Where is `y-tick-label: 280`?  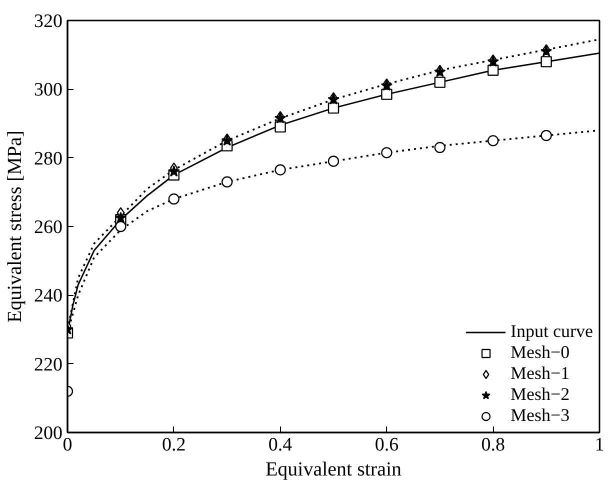 y-tick-label: 280 is located at coordinates (48, 159).